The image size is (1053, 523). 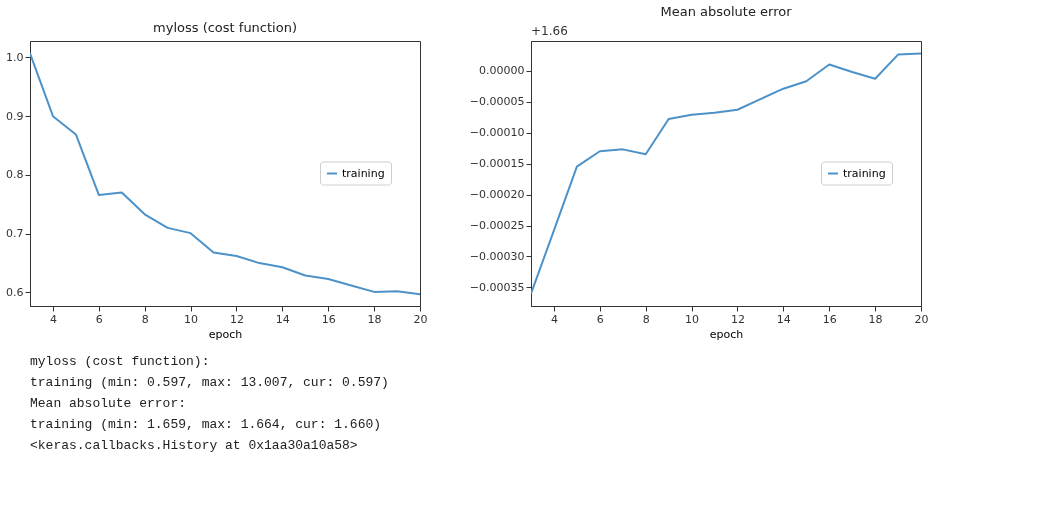 What do you see at coordinates (549, 31) in the screenshot?
I see `text: +1.66` at bounding box center [549, 31].